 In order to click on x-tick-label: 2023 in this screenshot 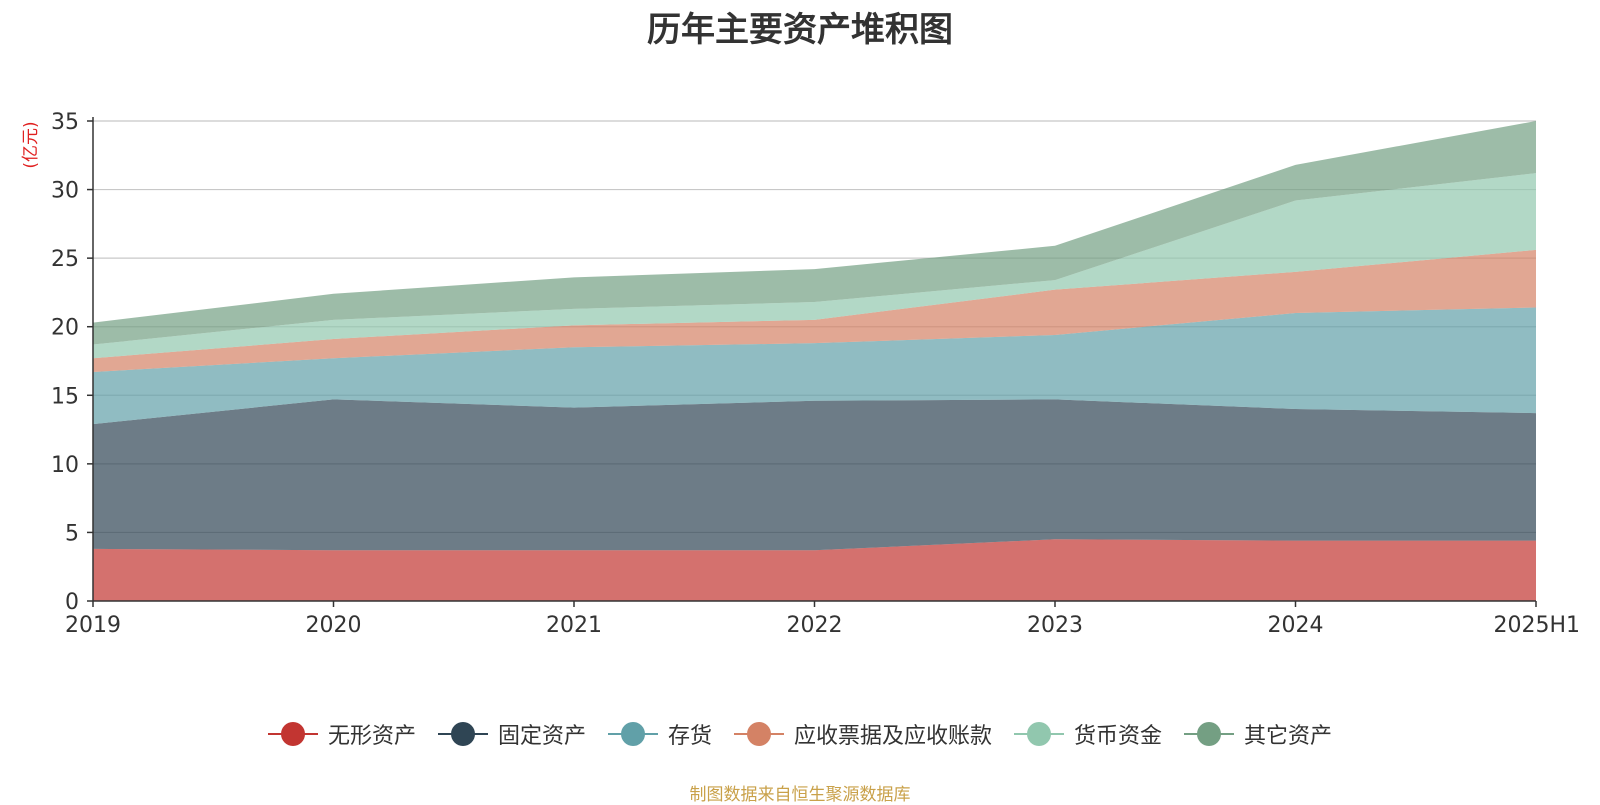, I will do `click(1055, 625)`.